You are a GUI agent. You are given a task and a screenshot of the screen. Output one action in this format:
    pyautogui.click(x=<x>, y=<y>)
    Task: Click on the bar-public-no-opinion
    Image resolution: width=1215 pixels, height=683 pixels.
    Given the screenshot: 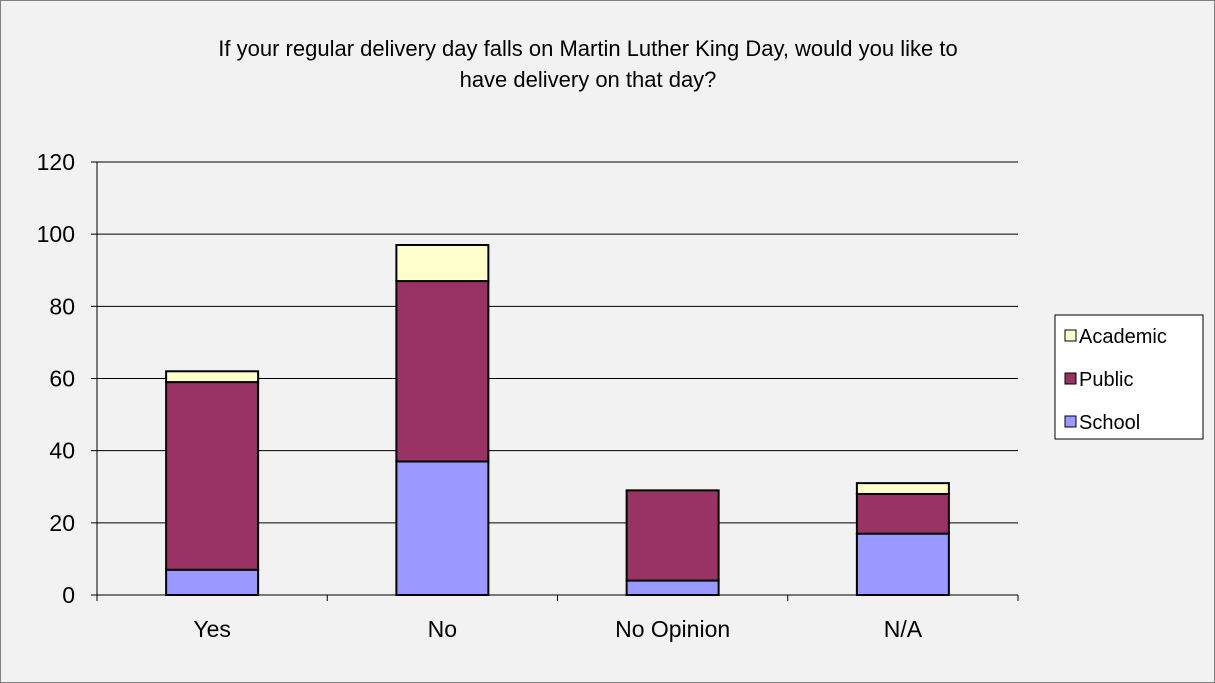 What is the action you would take?
    pyautogui.click(x=672, y=535)
    